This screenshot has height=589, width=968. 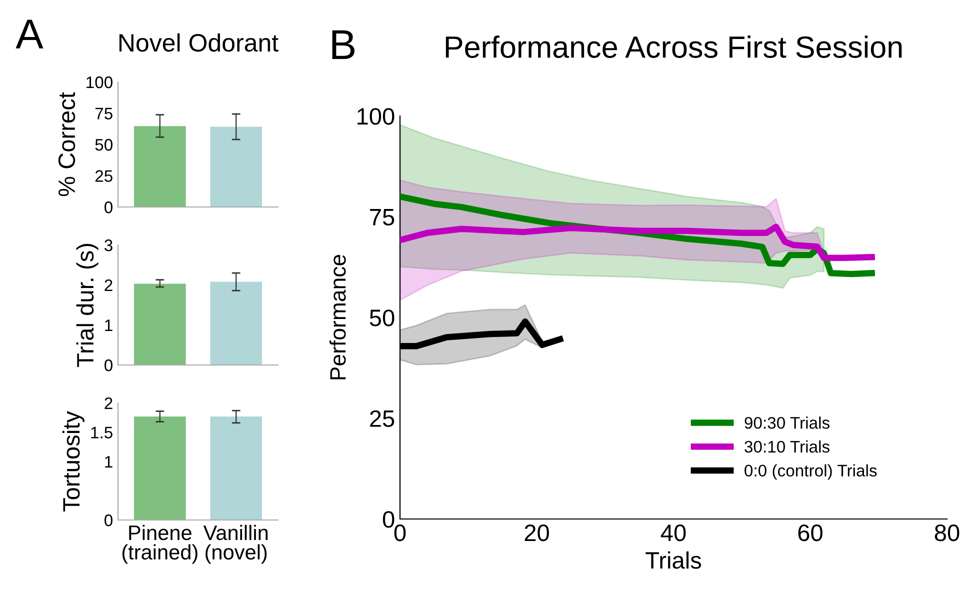 I want to click on legend-label: 90:30 Trials, so click(x=787, y=422).